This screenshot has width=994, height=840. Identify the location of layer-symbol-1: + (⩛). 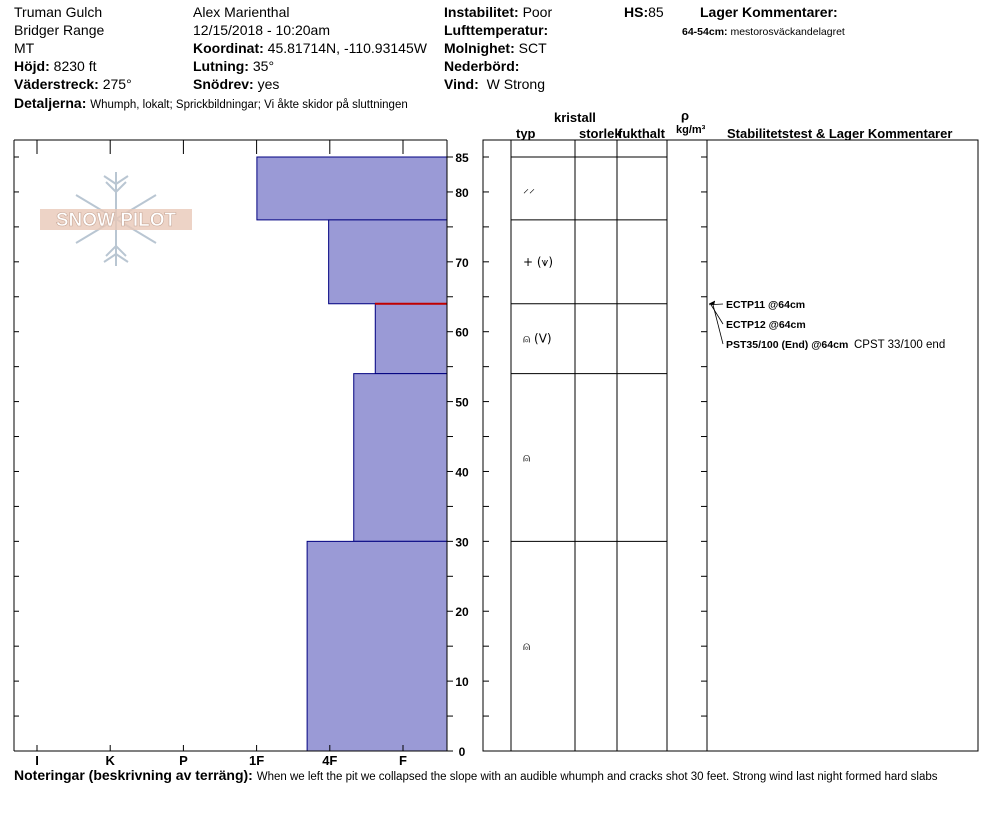
(538, 262).